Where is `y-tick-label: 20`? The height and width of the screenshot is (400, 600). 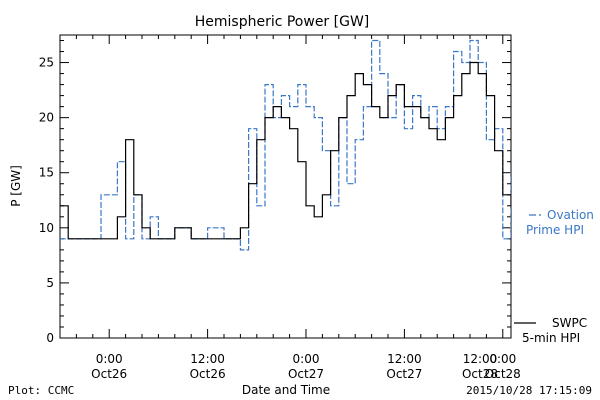
y-tick-label: 20 is located at coordinates (46, 118).